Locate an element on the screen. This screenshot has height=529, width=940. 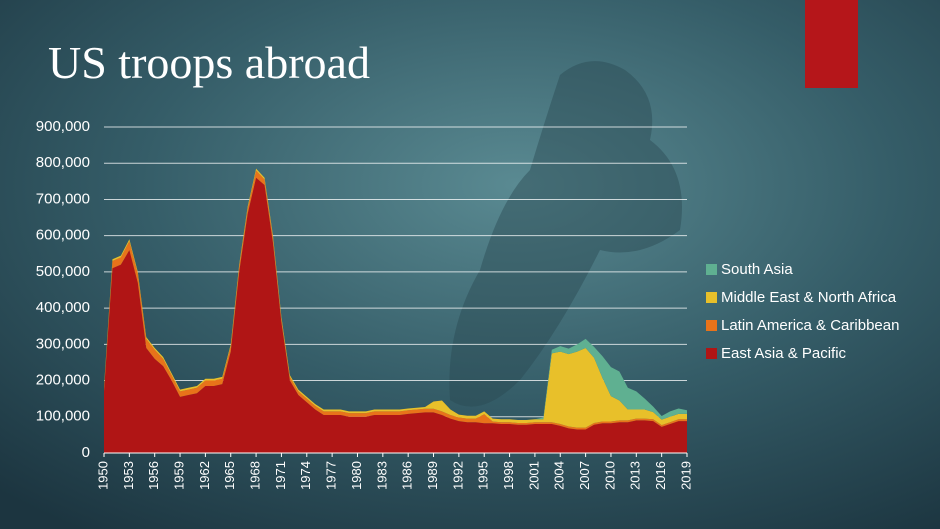
x-tick-label: 1974 is located at coordinates (305, 475).